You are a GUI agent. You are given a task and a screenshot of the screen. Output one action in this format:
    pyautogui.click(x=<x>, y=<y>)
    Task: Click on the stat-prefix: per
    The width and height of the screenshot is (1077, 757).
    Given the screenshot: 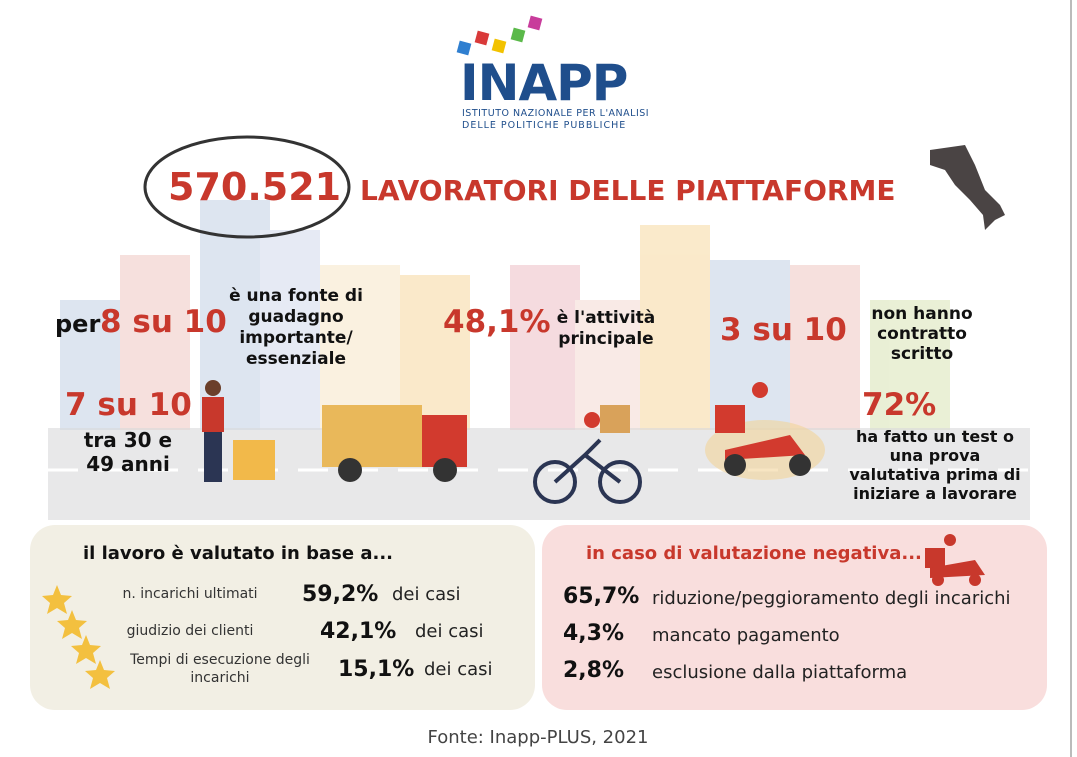 What is the action you would take?
    pyautogui.click(x=78, y=324)
    